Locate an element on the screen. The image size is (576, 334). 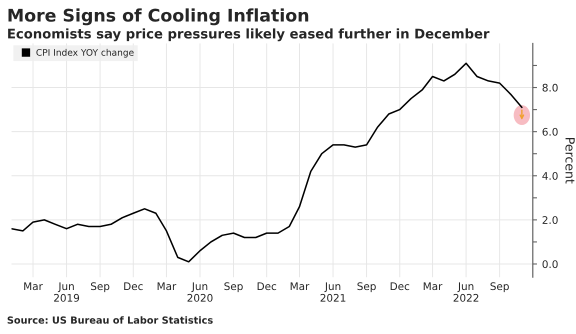
x-tick-label: Jun 2020 is located at coordinates (200, 292).